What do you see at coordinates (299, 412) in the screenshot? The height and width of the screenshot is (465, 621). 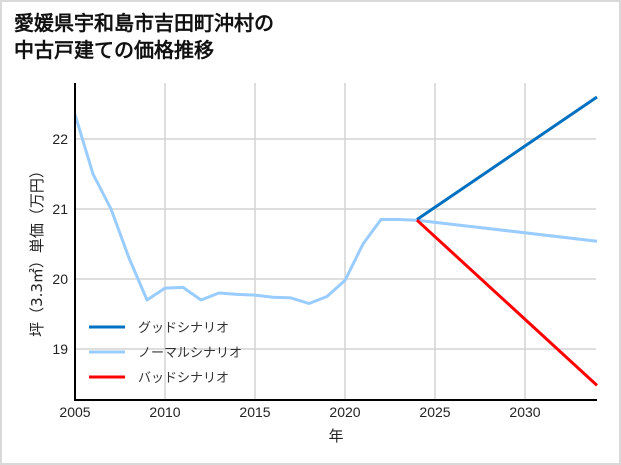 I see `x-tick-labels: 2005 2010 2015 2020 2025 2030` at bounding box center [299, 412].